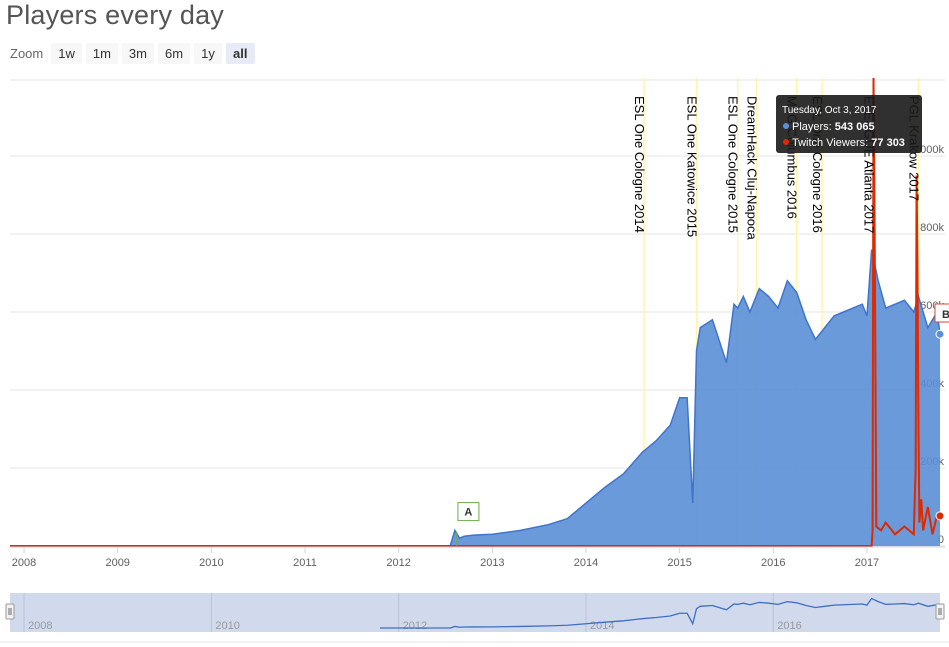 Image resolution: width=949 pixels, height=647 pixels. What do you see at coordinates (115, 15) in the screenshot?
I see `page-title: Players every day` at bounding box center [115, 15].